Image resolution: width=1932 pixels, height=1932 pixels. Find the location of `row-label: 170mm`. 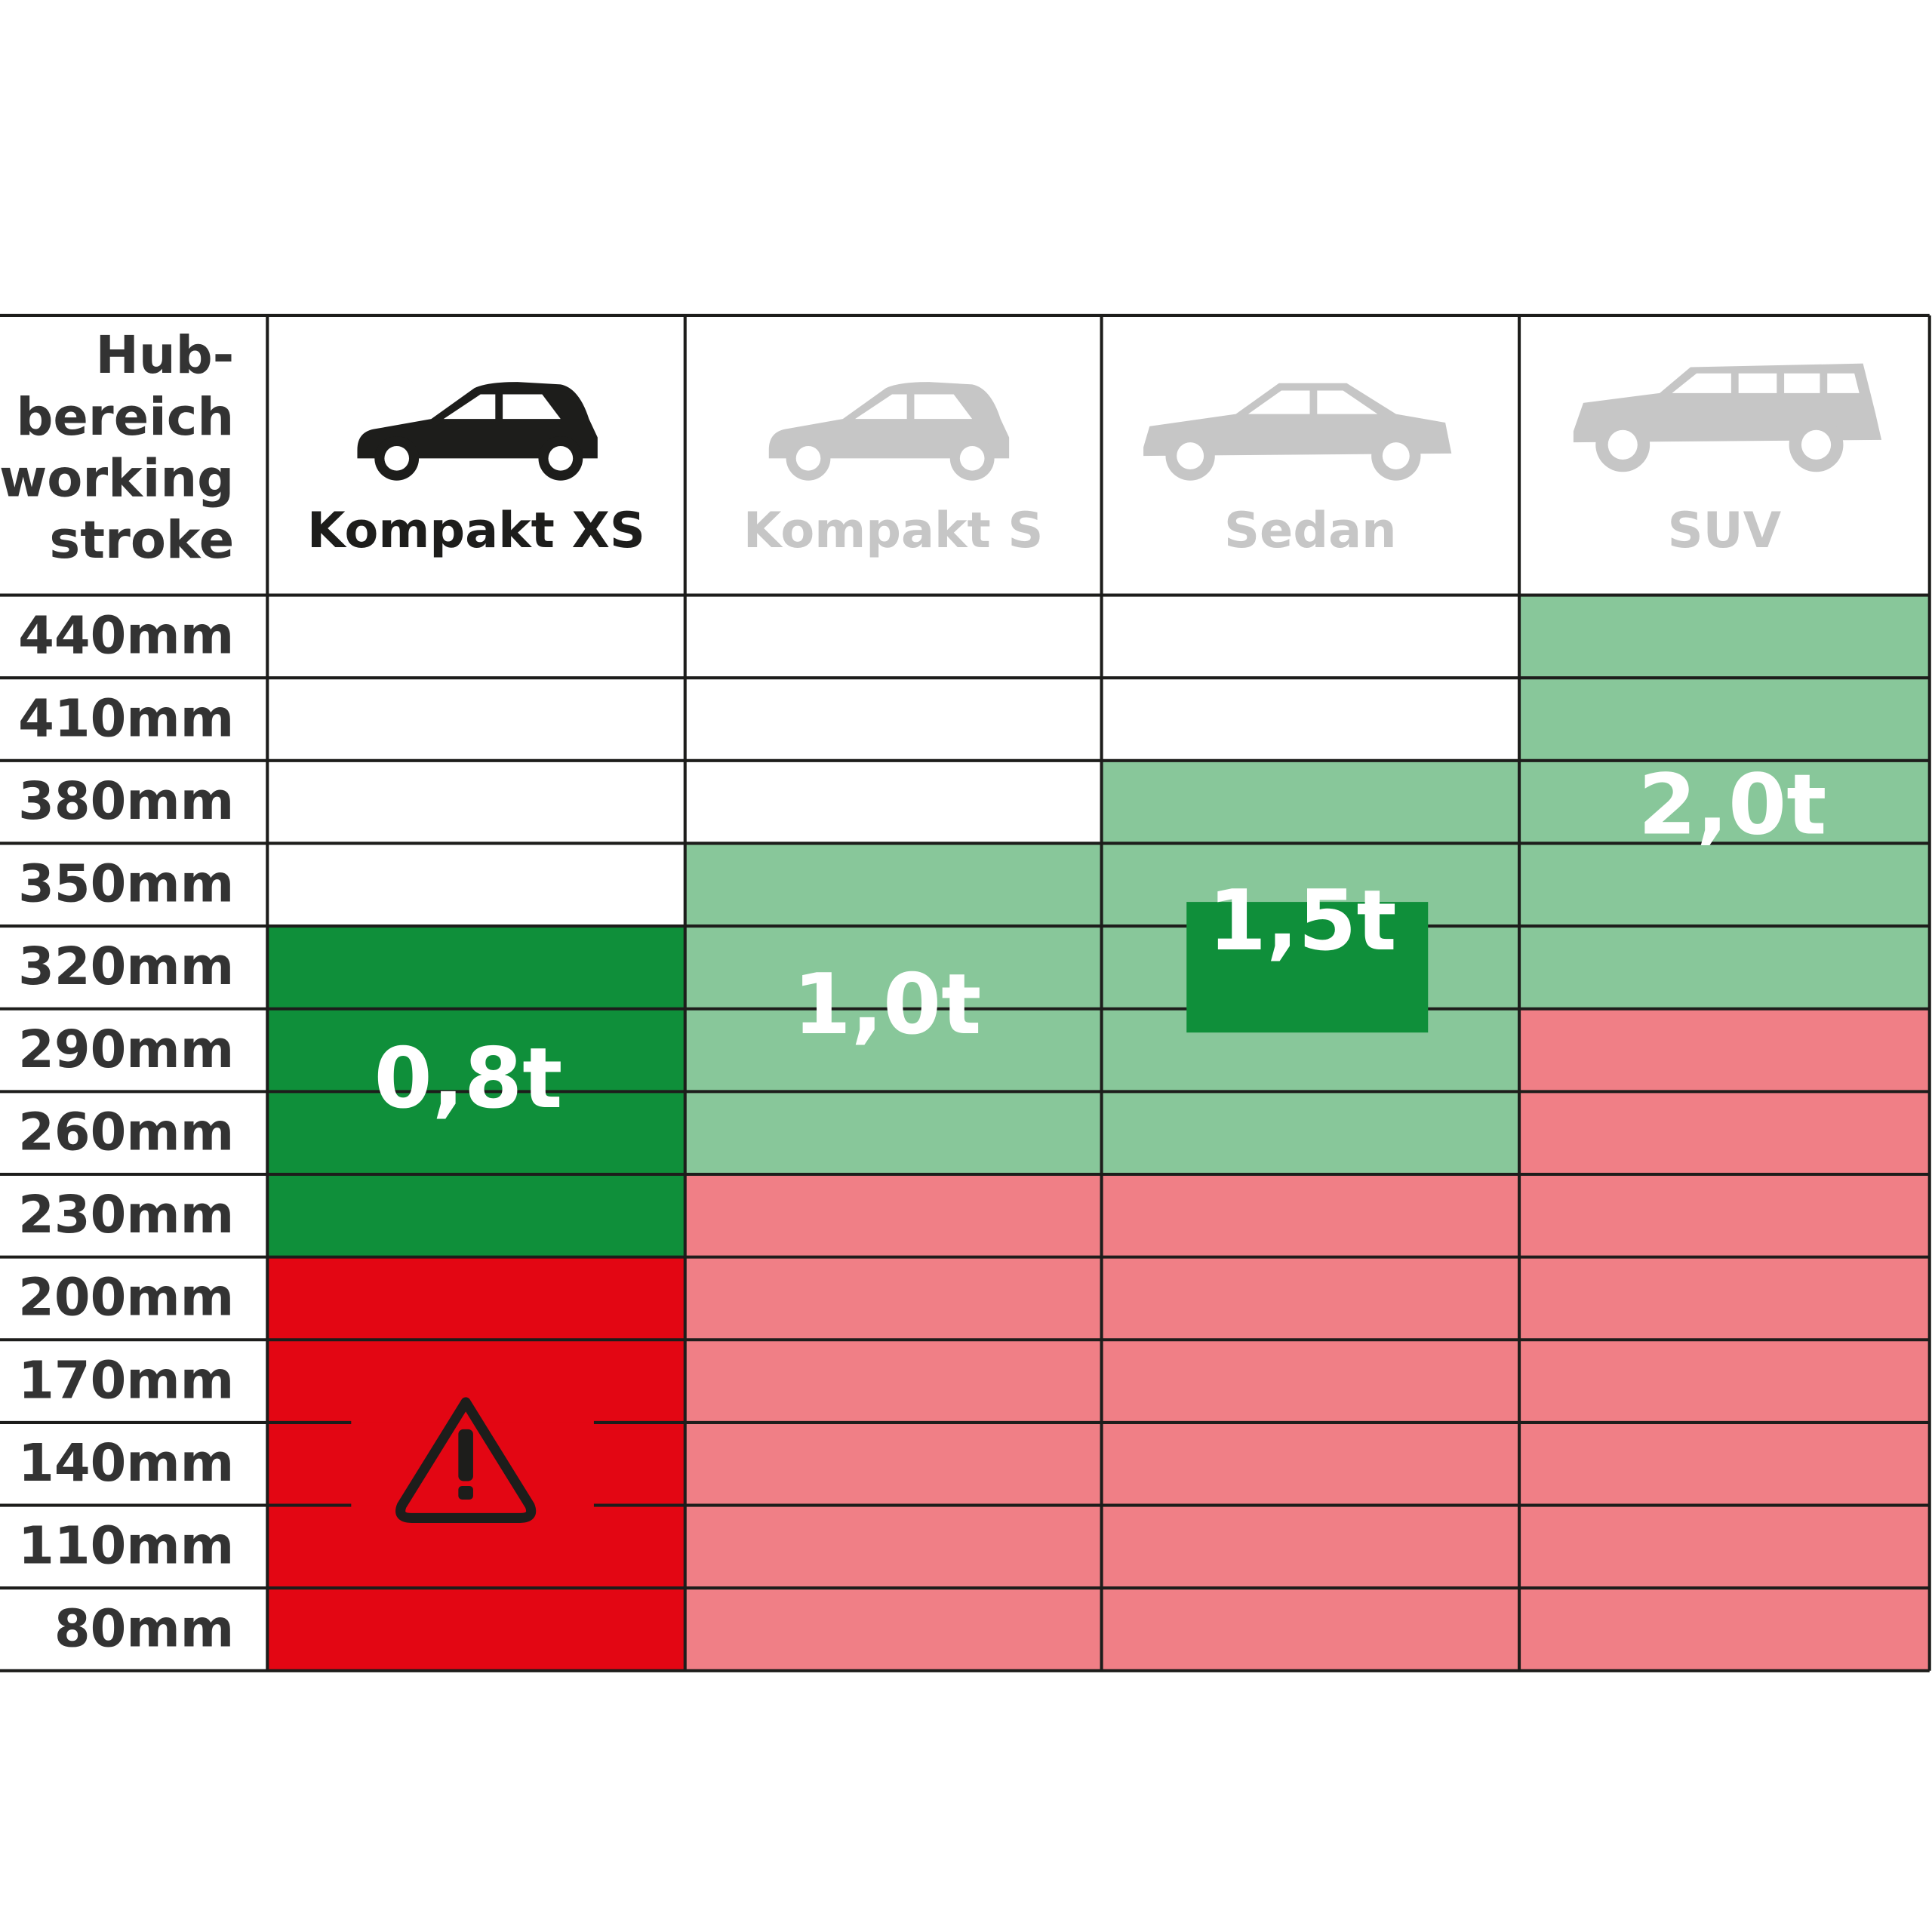

row-label: 170mm is located at coordinates (126, 1380).